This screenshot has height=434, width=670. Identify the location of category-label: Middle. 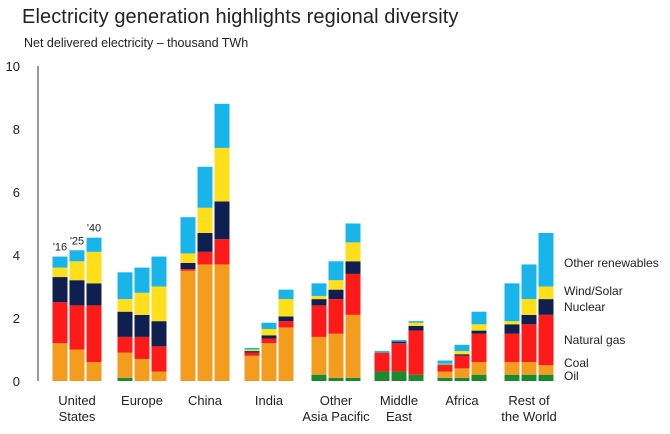
(399, 400).